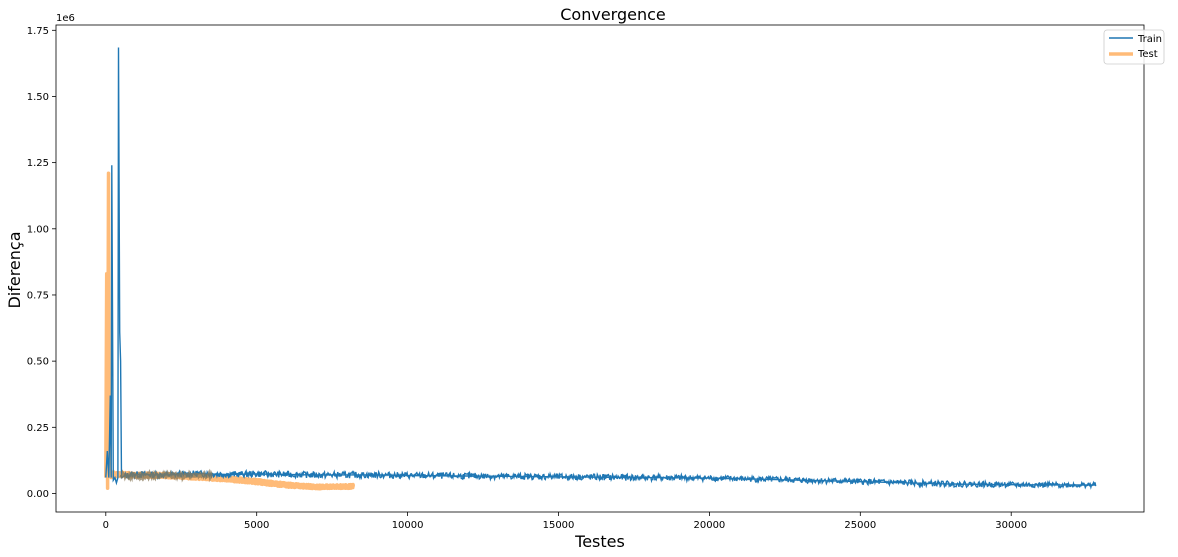 The width and height of the screenshot is (1178, 557). I want to click on series-overlap-band, so click(166, 475).